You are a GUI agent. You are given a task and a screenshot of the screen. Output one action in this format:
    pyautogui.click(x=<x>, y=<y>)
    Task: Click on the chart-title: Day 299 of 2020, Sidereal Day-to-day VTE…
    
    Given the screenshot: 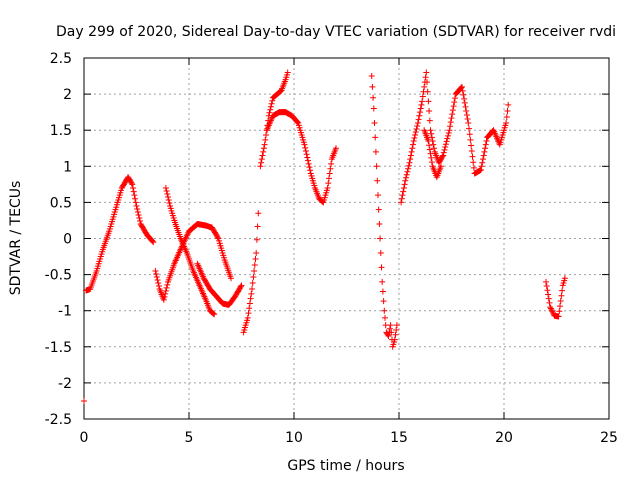 What is the action you would take?
    pyautogui.click(x=336, y=32)
    